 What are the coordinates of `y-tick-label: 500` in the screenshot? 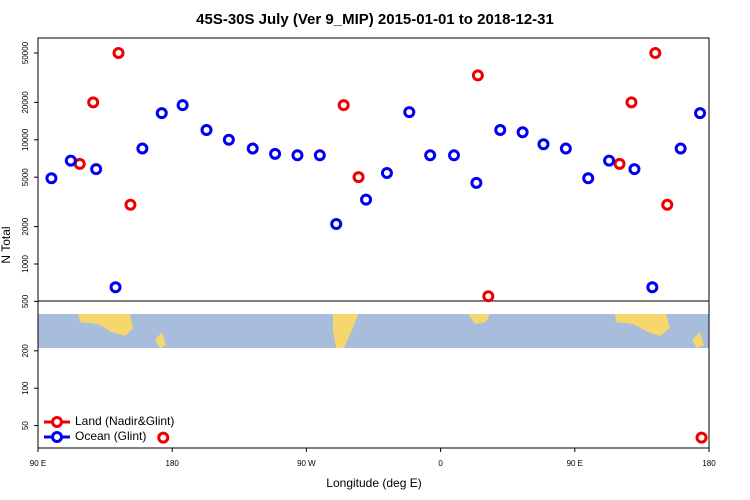 It's located at (25, 301).